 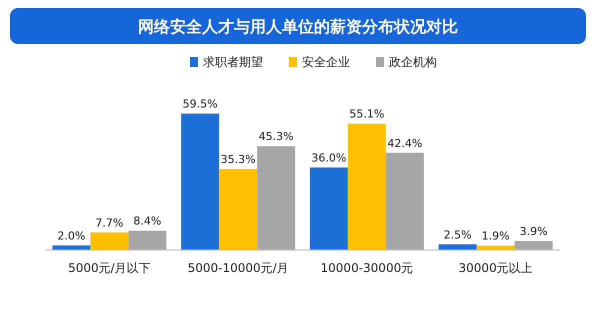 What do you see at coordinates (404, 143) in the screenshot?
I see `data-label: 42.4%` at bounding box center [404, 143].